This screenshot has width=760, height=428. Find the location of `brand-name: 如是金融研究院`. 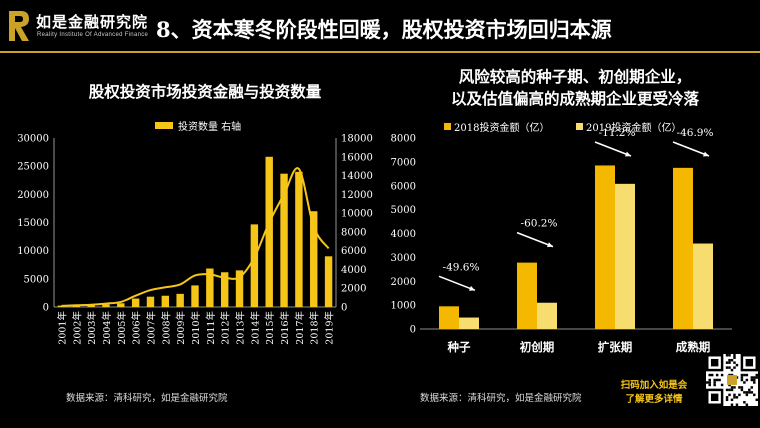

brand-name: 如是金融研究院 is located at coordinates (92, 22).